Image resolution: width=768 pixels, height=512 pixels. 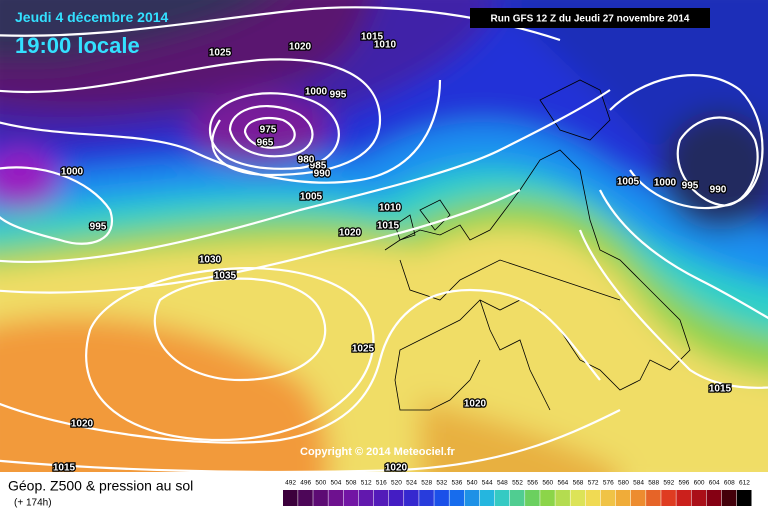 What do you see at coordinates (562, 483) in the screenshot?
I see `scale-label: 564` at bounding box center [562, 483].